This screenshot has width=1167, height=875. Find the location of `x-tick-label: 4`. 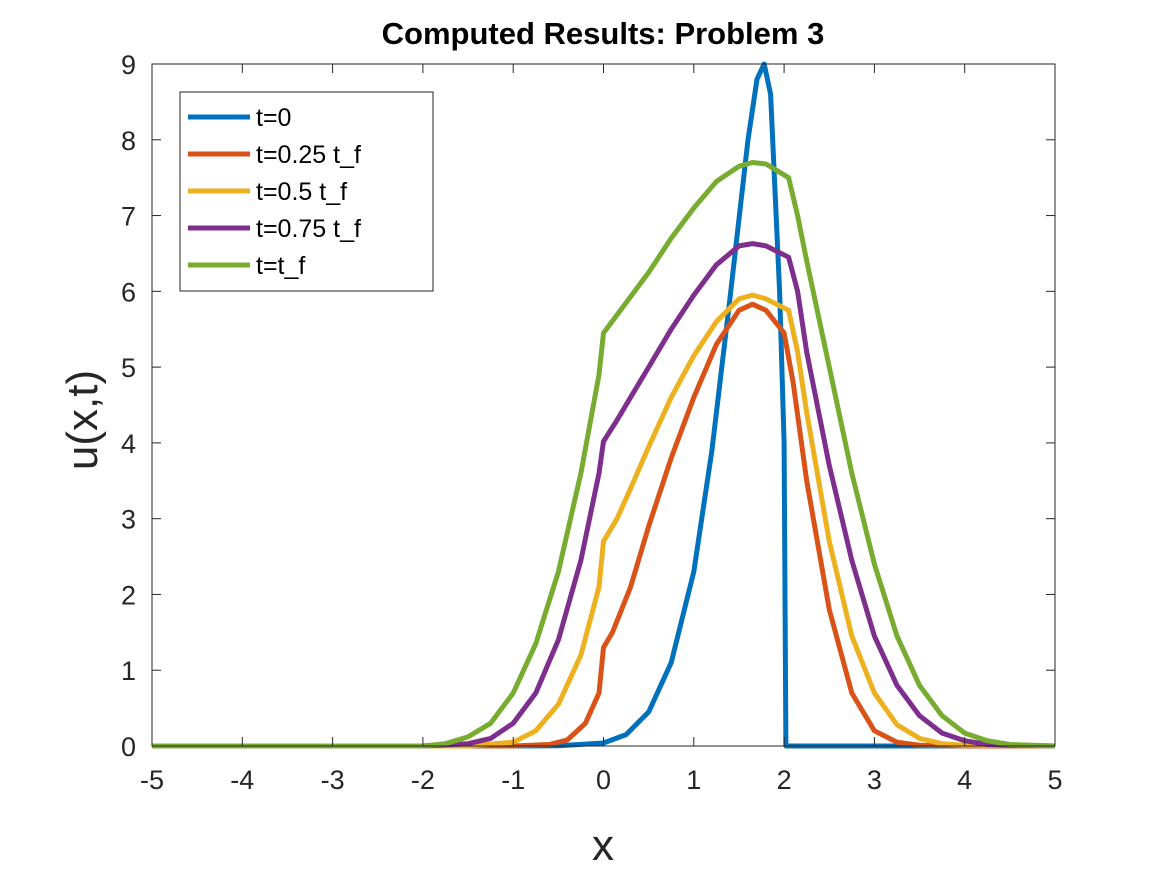

x-tick-label: 4 is located at coordinates (964, 780).